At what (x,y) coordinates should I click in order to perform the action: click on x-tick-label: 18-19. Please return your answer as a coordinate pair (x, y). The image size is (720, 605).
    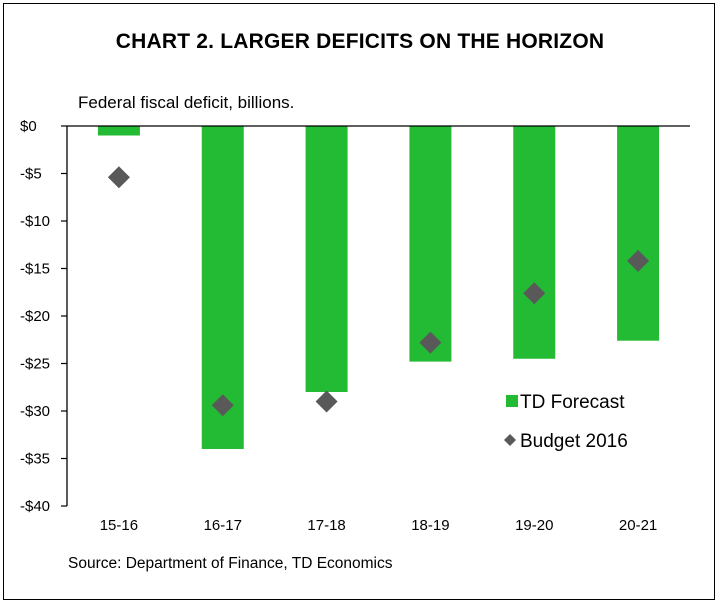
    Looking at the image, I should click on (430, 525).